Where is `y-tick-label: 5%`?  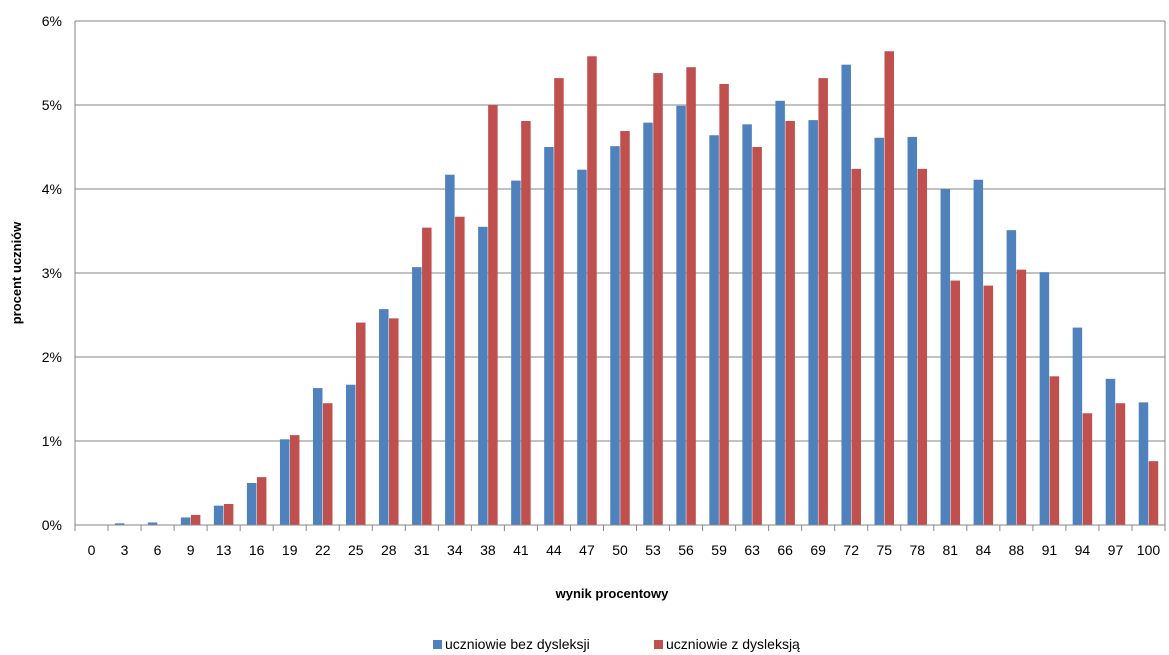
y-tick-label: 5% is located at coordinates (52, 105).